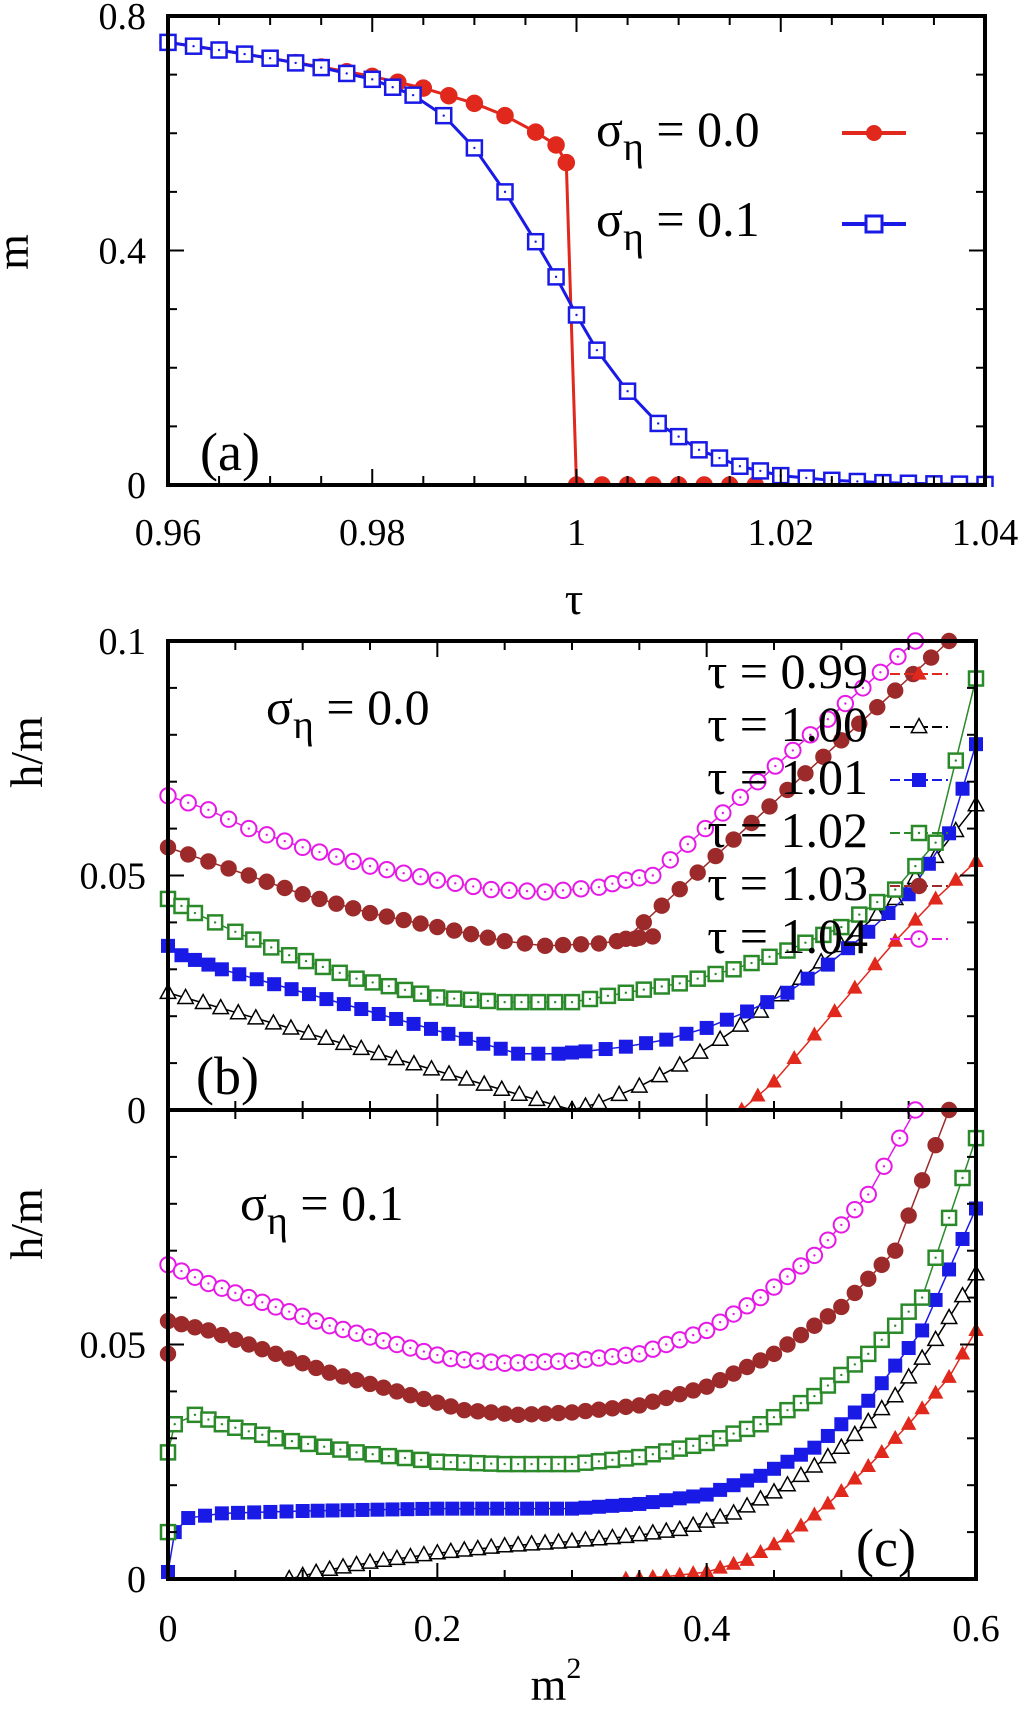 The width and height of the screenshot is (1020, 1712). What do you see at coordinates (266, 835) in the screenshot?
I see `panel-b-series-5-point-5-dot` at bounding box center [266, 835].